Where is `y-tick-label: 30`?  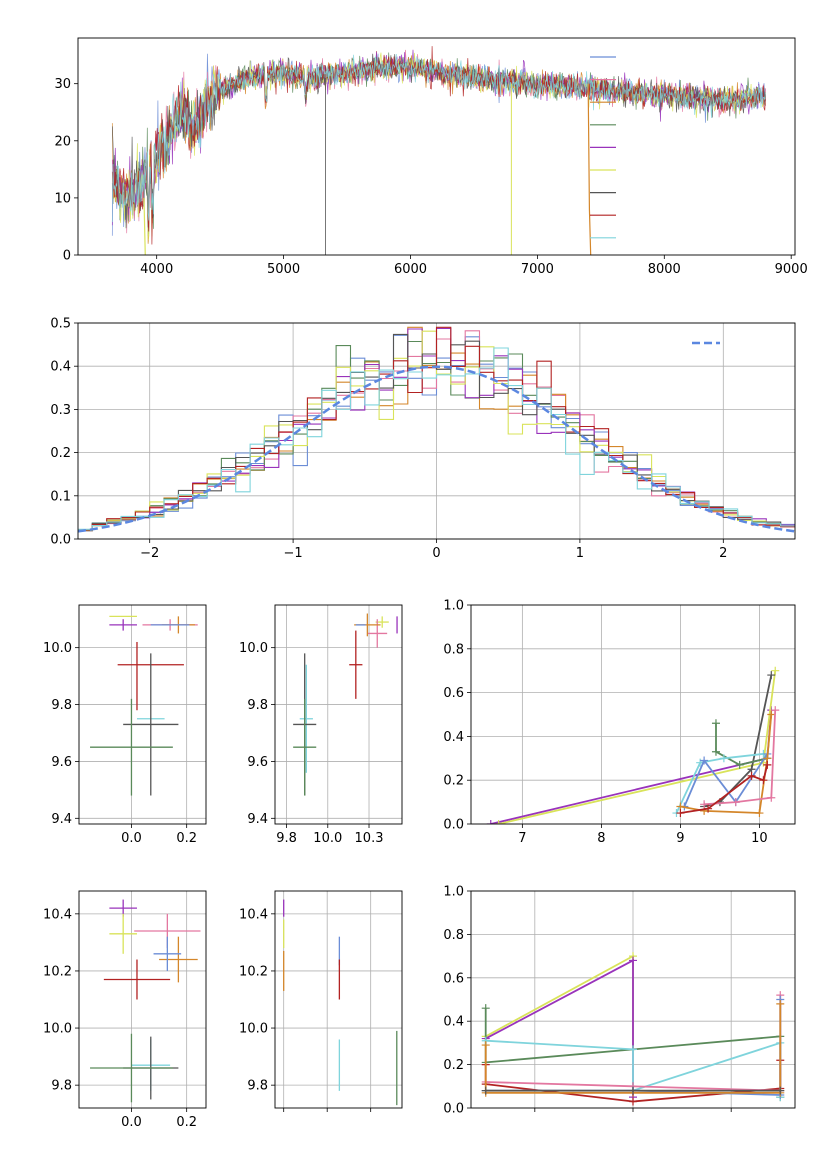 y-tick-label: 30 is located at coordinates (62, 84).